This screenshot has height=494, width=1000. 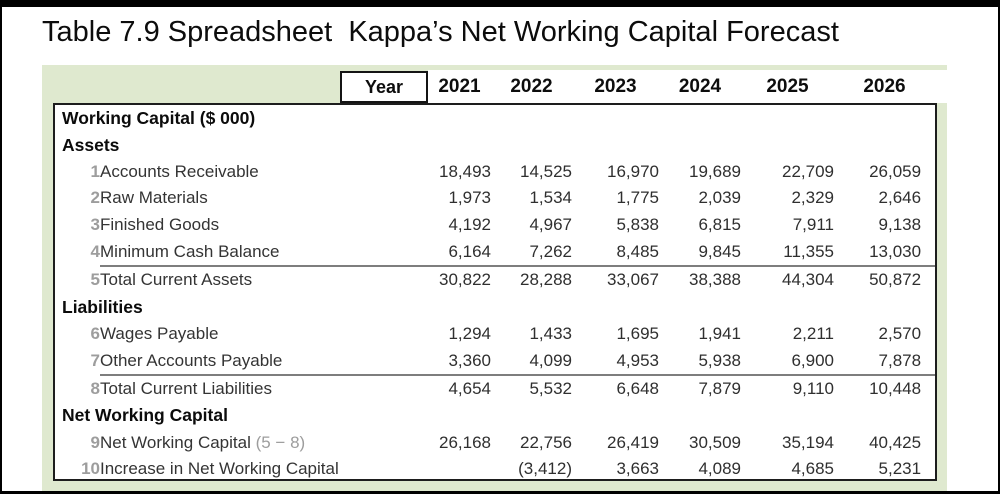 What do you see at coordinates (808, 280) in the screenshot?
I see `value-cell: 44,304` at bounding box center [808, 280].